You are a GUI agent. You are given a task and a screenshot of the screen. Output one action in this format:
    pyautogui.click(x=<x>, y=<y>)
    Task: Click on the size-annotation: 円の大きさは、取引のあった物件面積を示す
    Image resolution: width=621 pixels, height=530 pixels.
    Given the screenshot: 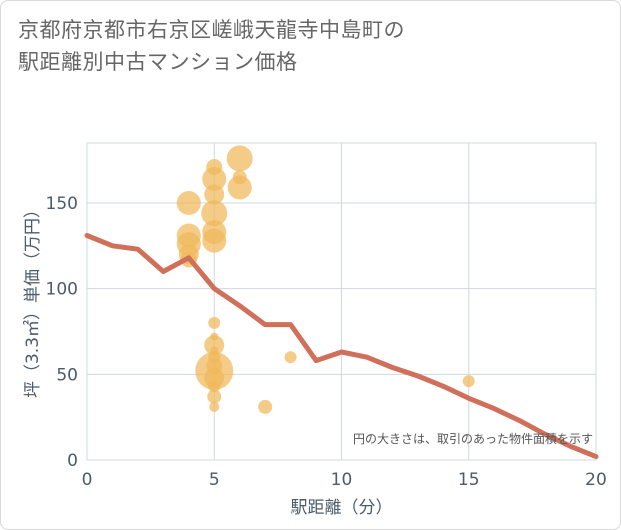 What is the action you would take?
    pyautogui.click(x=473, y=438)
    